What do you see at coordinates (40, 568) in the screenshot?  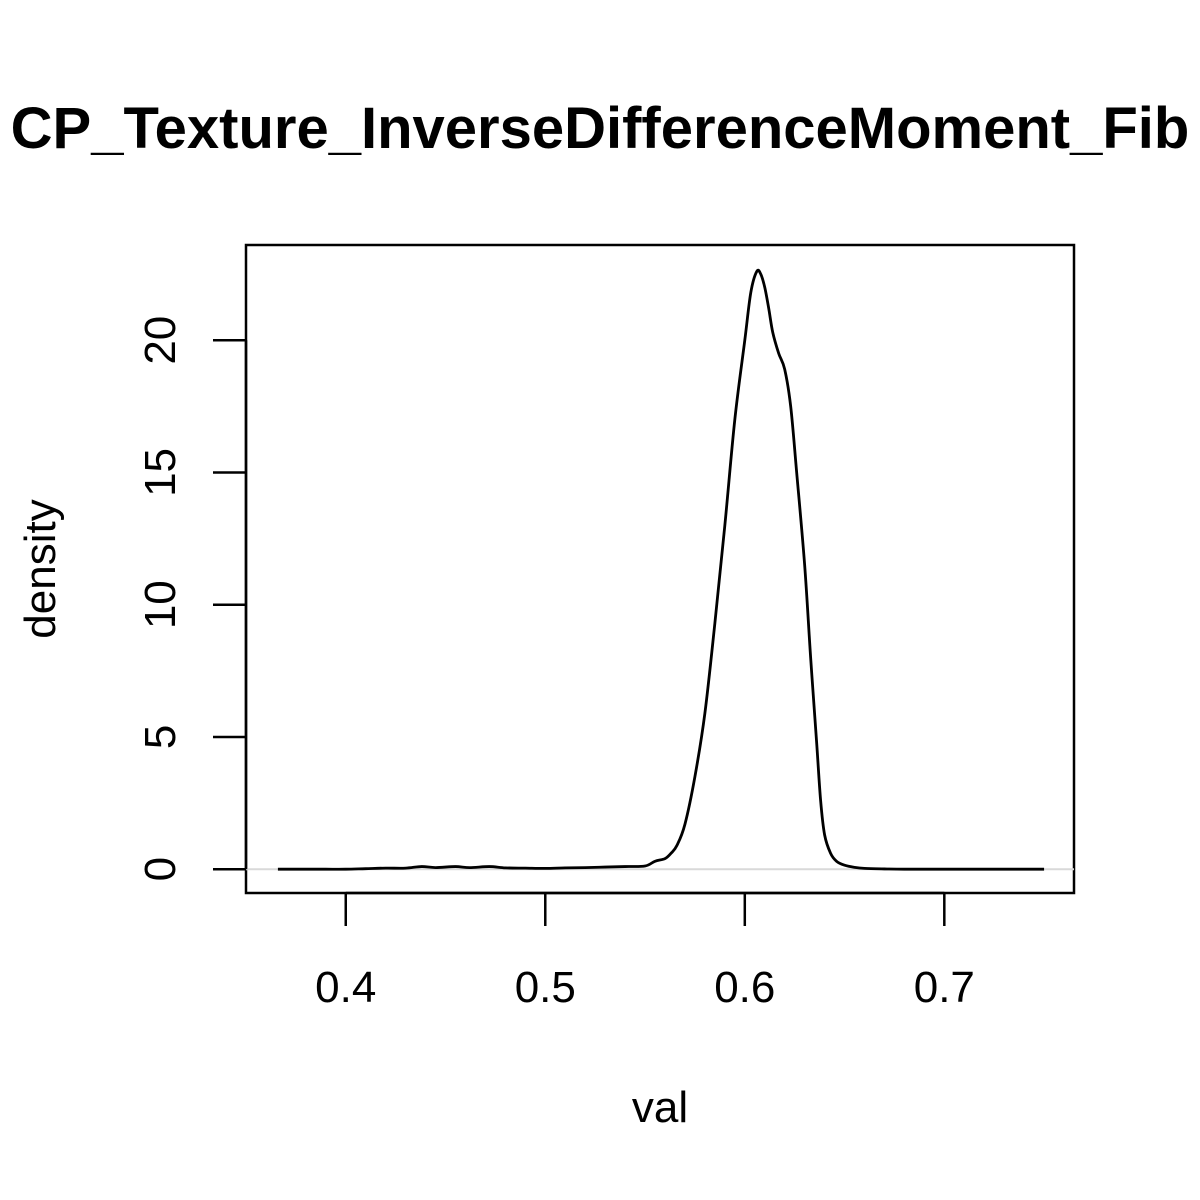 I see `y-axis-title: density` at bounding box center [40, 568].